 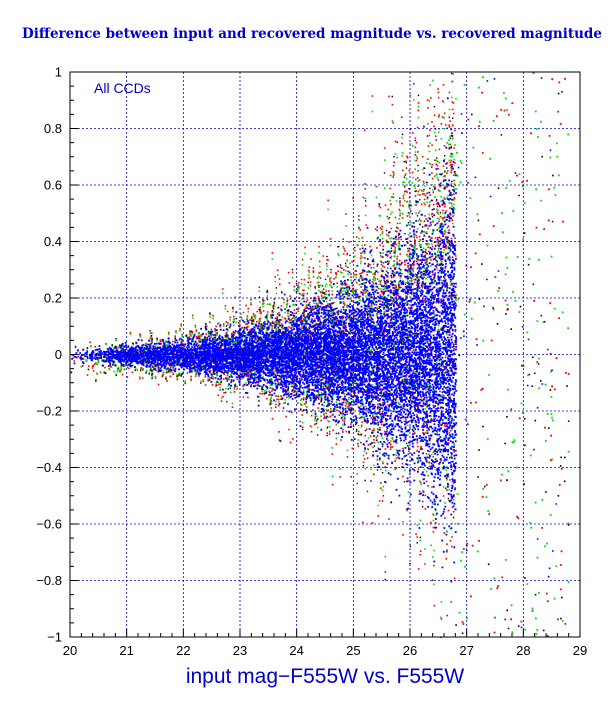 I want to click on y-axis: −1 −0.8 −0.6 −0.4 −0.2 0 0.2 0.4 0.6 0.8 1, so click(x=57, y=355).